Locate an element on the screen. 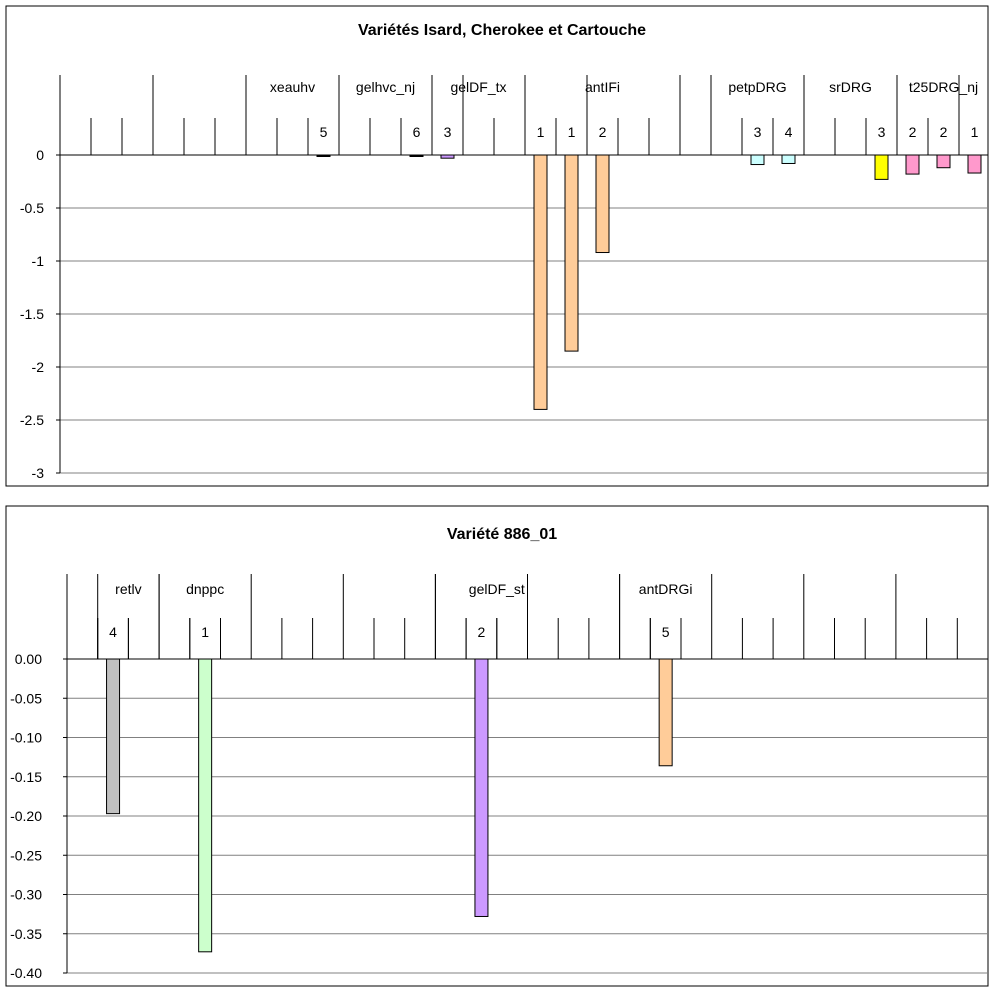 The image size is (989, 988). y-tick-label: -0.40 is located at coordinates (26, 973).